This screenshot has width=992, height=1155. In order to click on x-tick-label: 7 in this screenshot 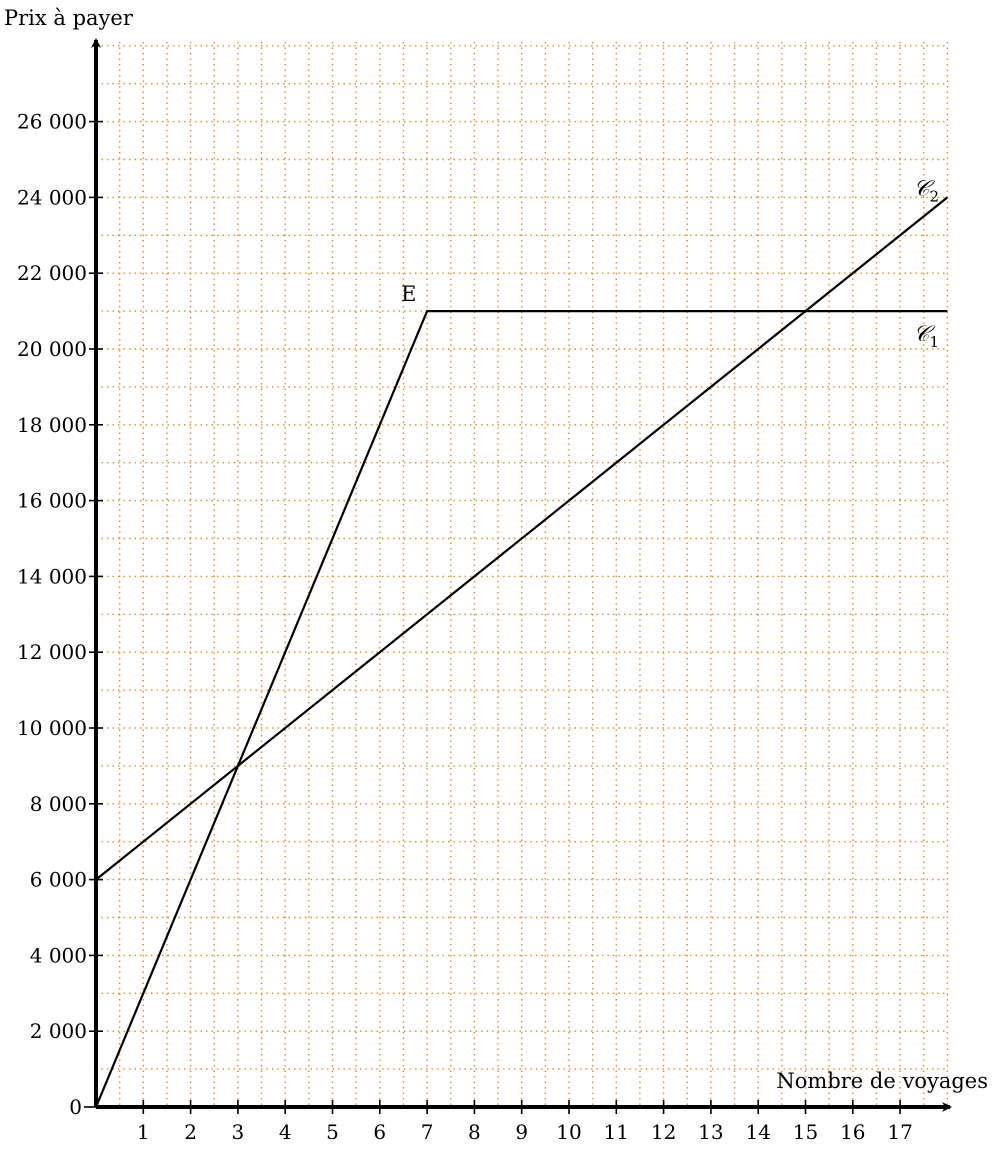, I will do `click(427, 1132)`.